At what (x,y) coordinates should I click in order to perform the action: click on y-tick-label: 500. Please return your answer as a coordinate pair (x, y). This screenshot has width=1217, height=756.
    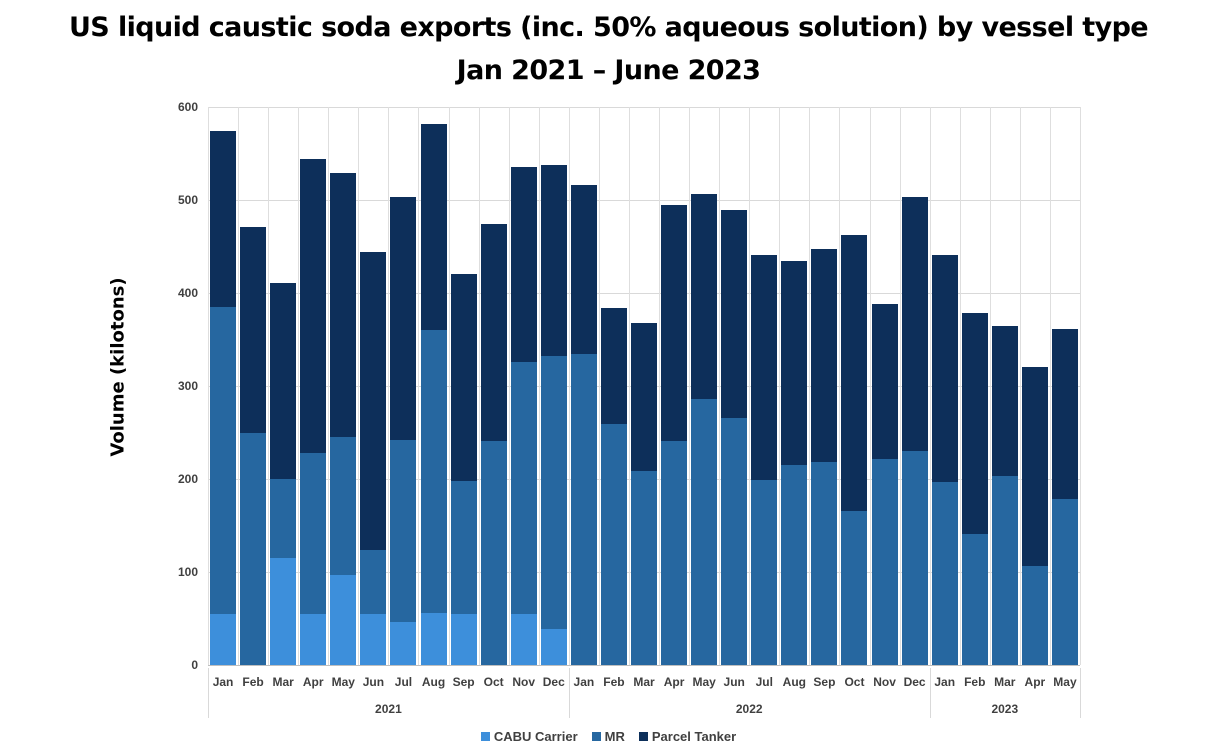
    Looking at the image, I should click on (187, 200).